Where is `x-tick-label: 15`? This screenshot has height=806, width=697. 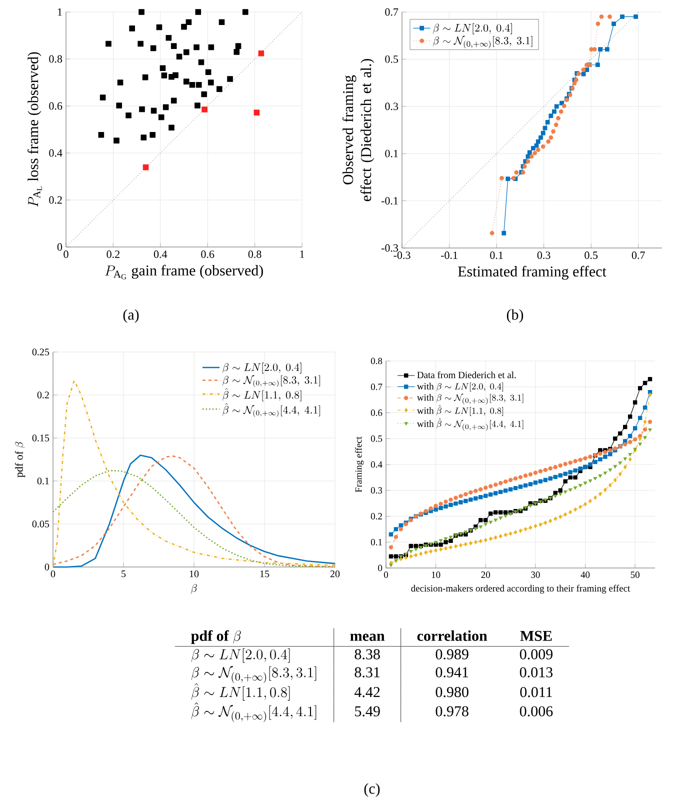
x-tick-label: 15 is located at coordinates (265, 574).